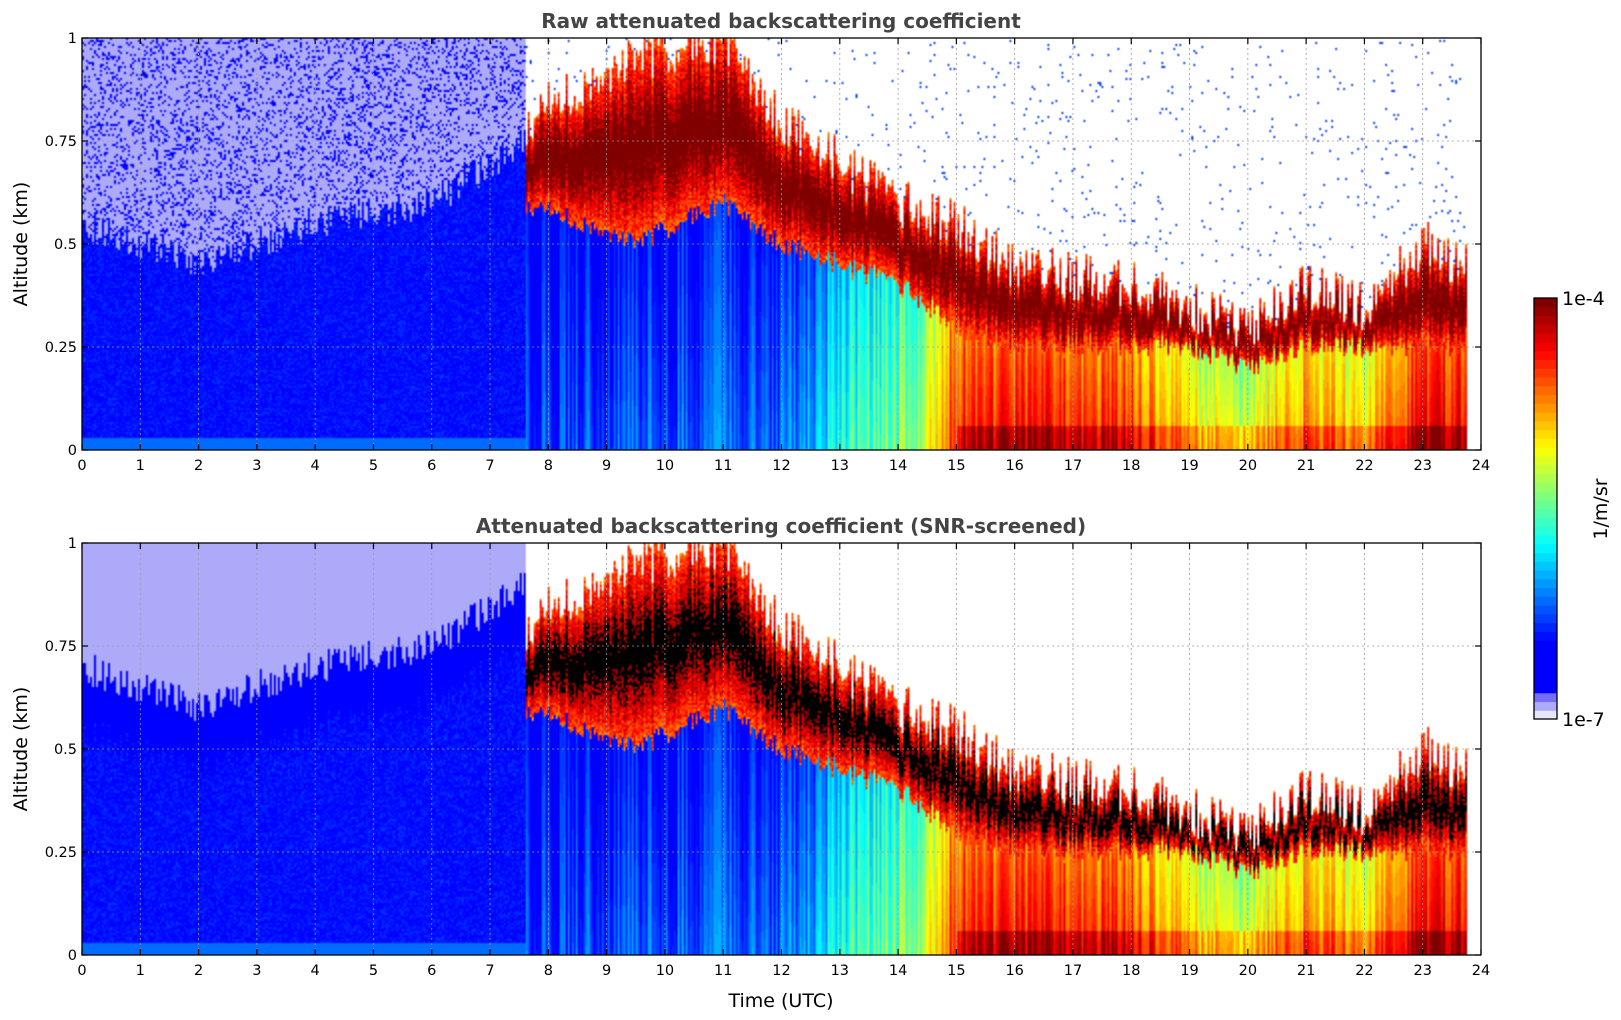 This screenshot has height=1020, width=1621. Describe the element at coordinates (1601, 508) in the screenshot. I see `colorbar-unit-label: 1/m/sr` at that location.